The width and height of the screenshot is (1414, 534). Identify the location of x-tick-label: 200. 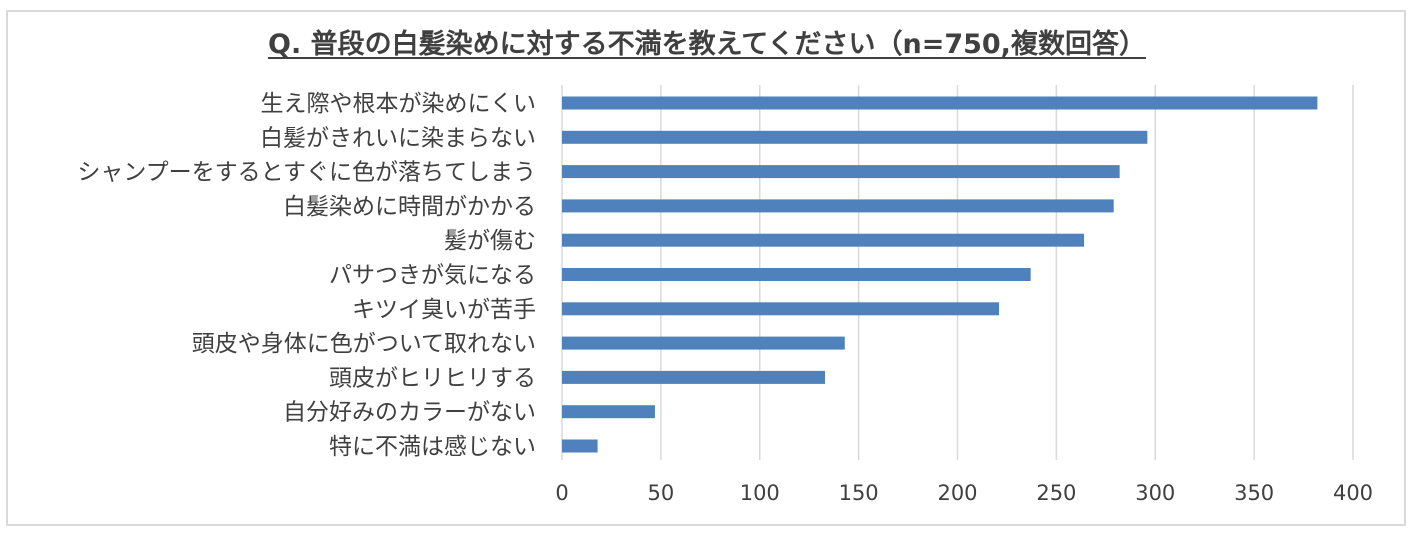
(957, 493).